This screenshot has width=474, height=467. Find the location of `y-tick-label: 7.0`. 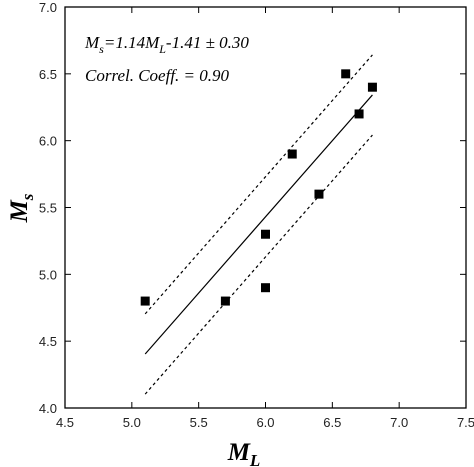

y-tick-label: 7.0 is located at coordinates (48, 7).